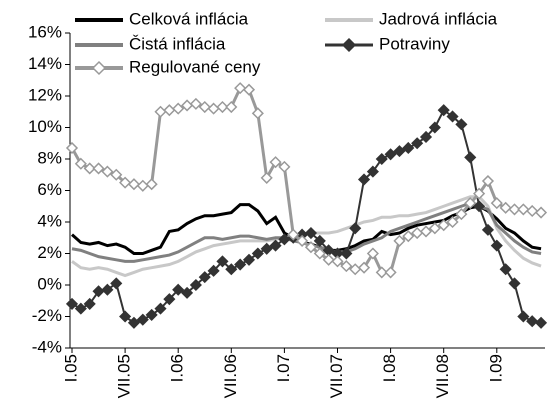  What do you see at coordinates (49, 283) in the screenshot?
I see `y-tick-label: 0%` at bounding box center [49, 283].